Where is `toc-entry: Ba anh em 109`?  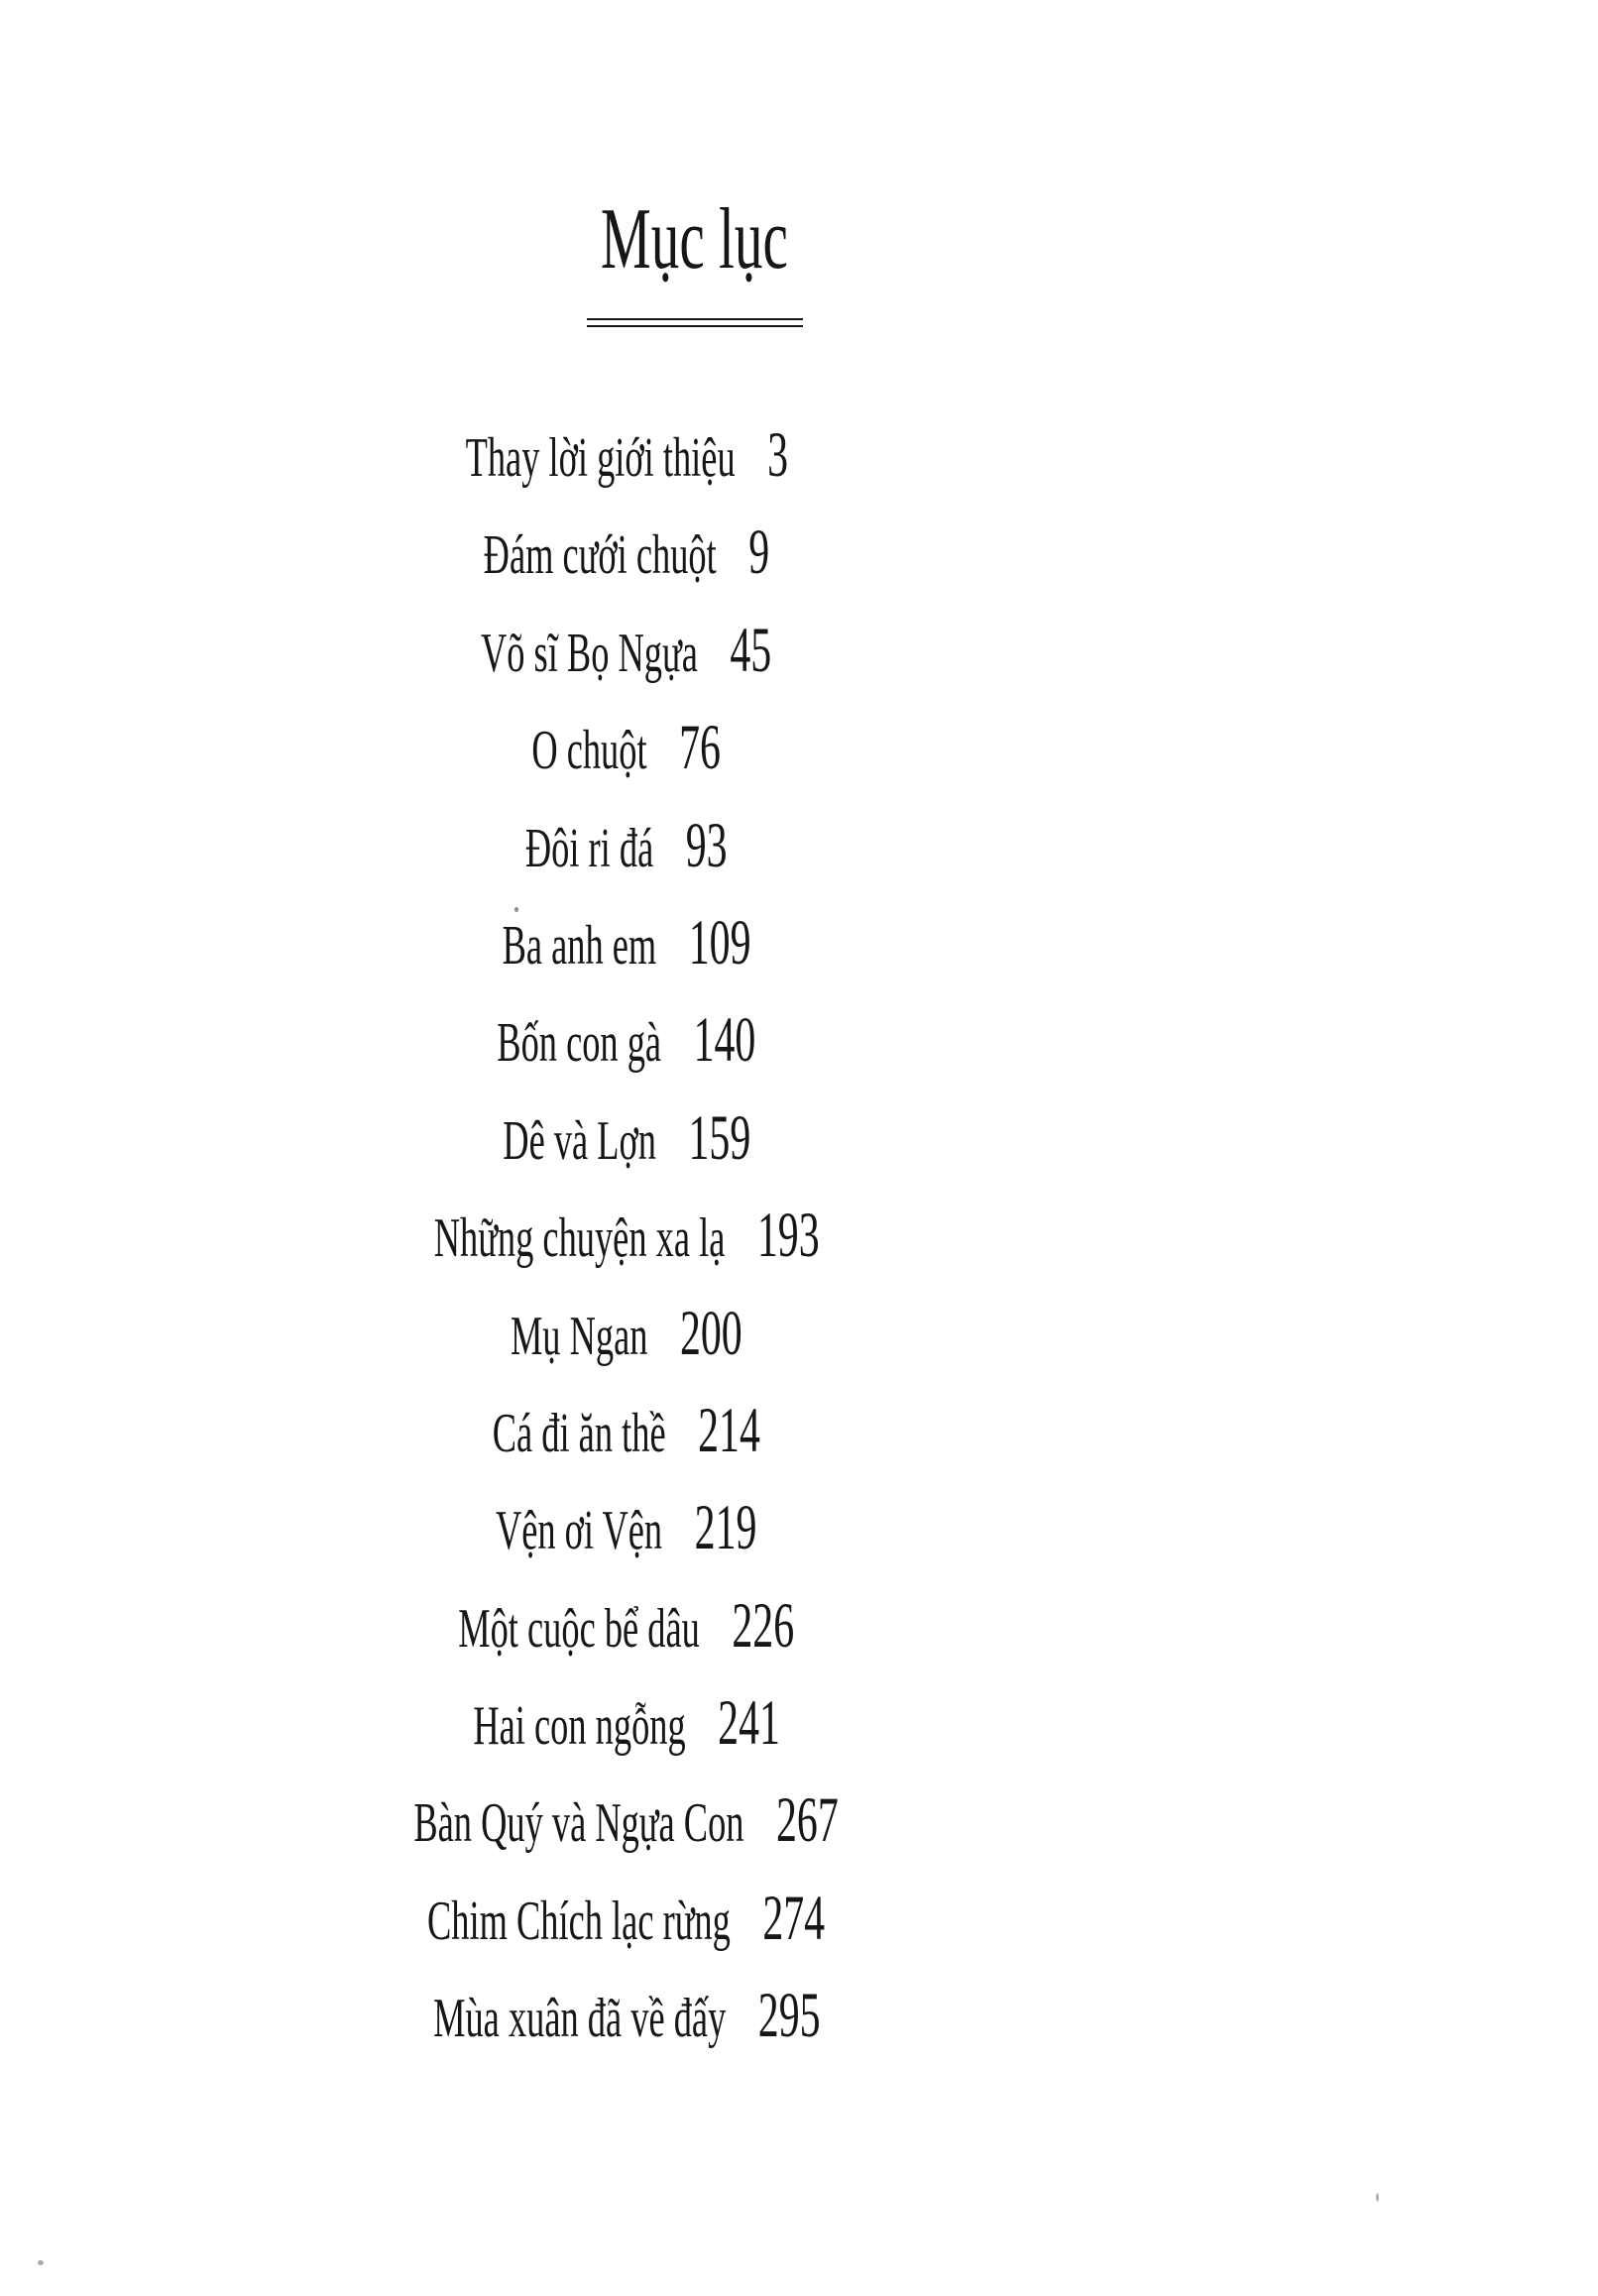 toc-entry: Ba anh em 109 is located at coordinates (626, 943).